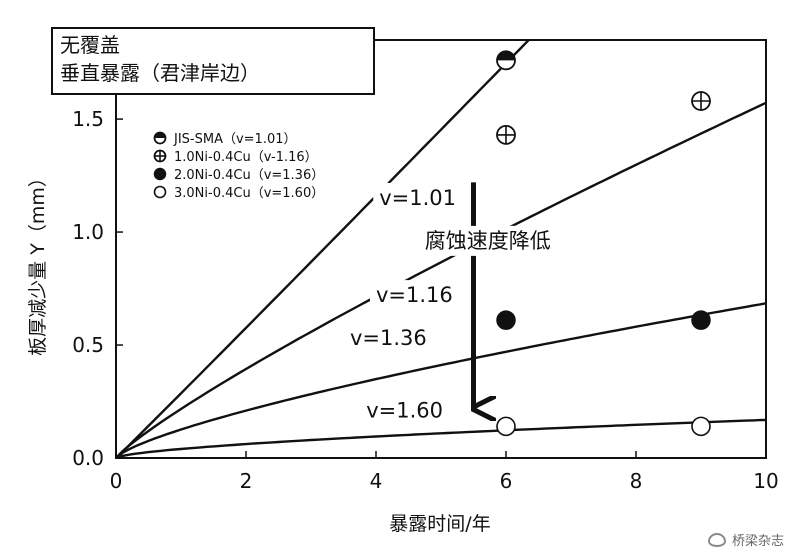 The image size is (800, 559). I want to click on y-tick-label: 0.5, so click(88, 345).